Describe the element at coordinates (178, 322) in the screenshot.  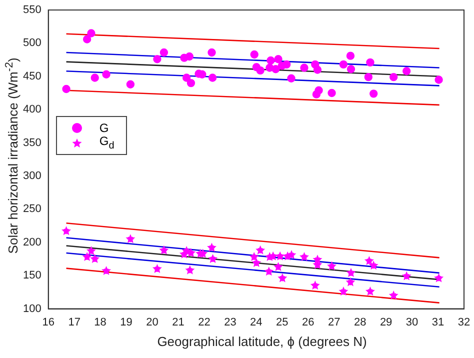
I see `x-tick-label: 21` at that location.